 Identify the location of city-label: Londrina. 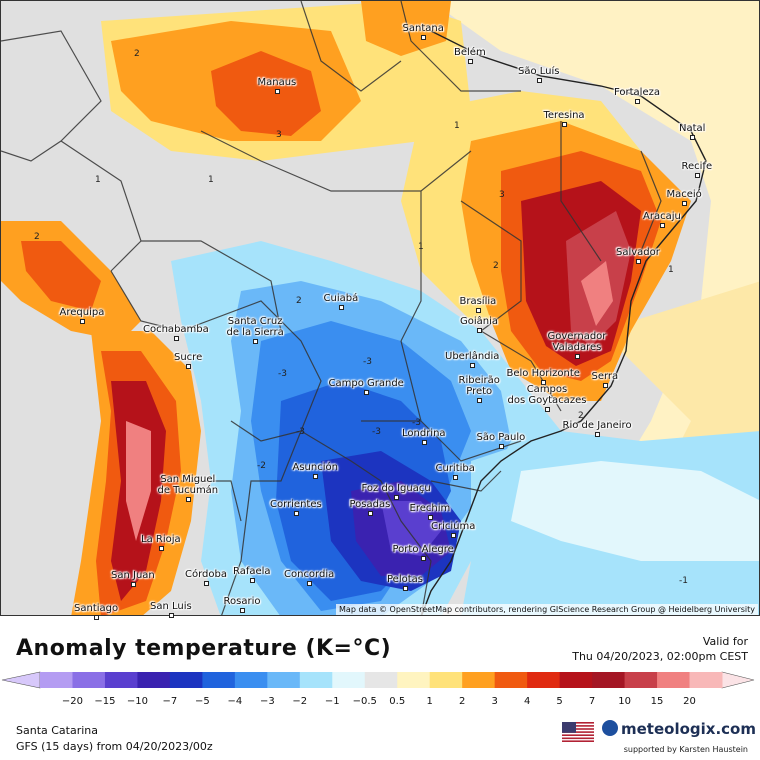
(424, 433).